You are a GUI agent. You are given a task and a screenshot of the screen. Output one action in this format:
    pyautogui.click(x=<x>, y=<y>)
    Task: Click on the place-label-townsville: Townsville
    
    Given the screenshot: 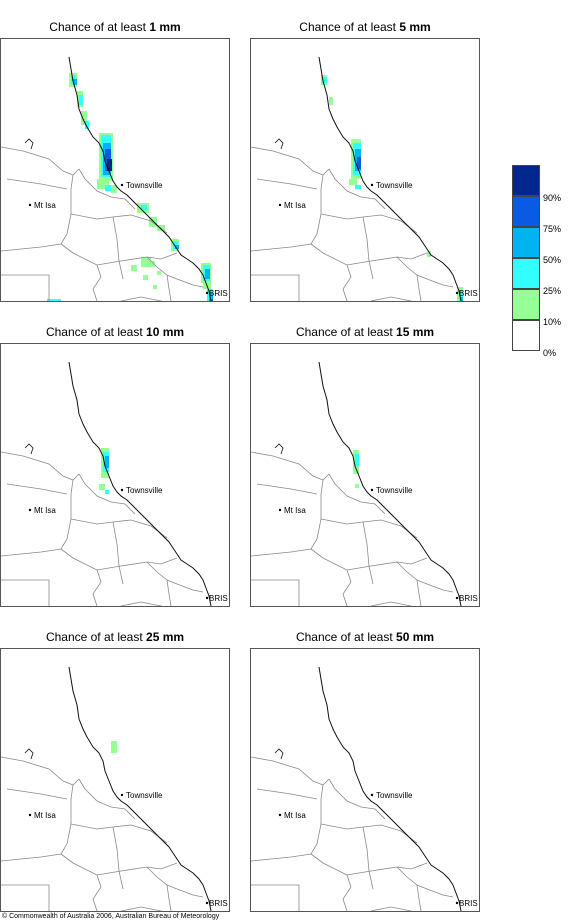 What is the action you would take?
    pyautogui.click(x=394, y=490)
    